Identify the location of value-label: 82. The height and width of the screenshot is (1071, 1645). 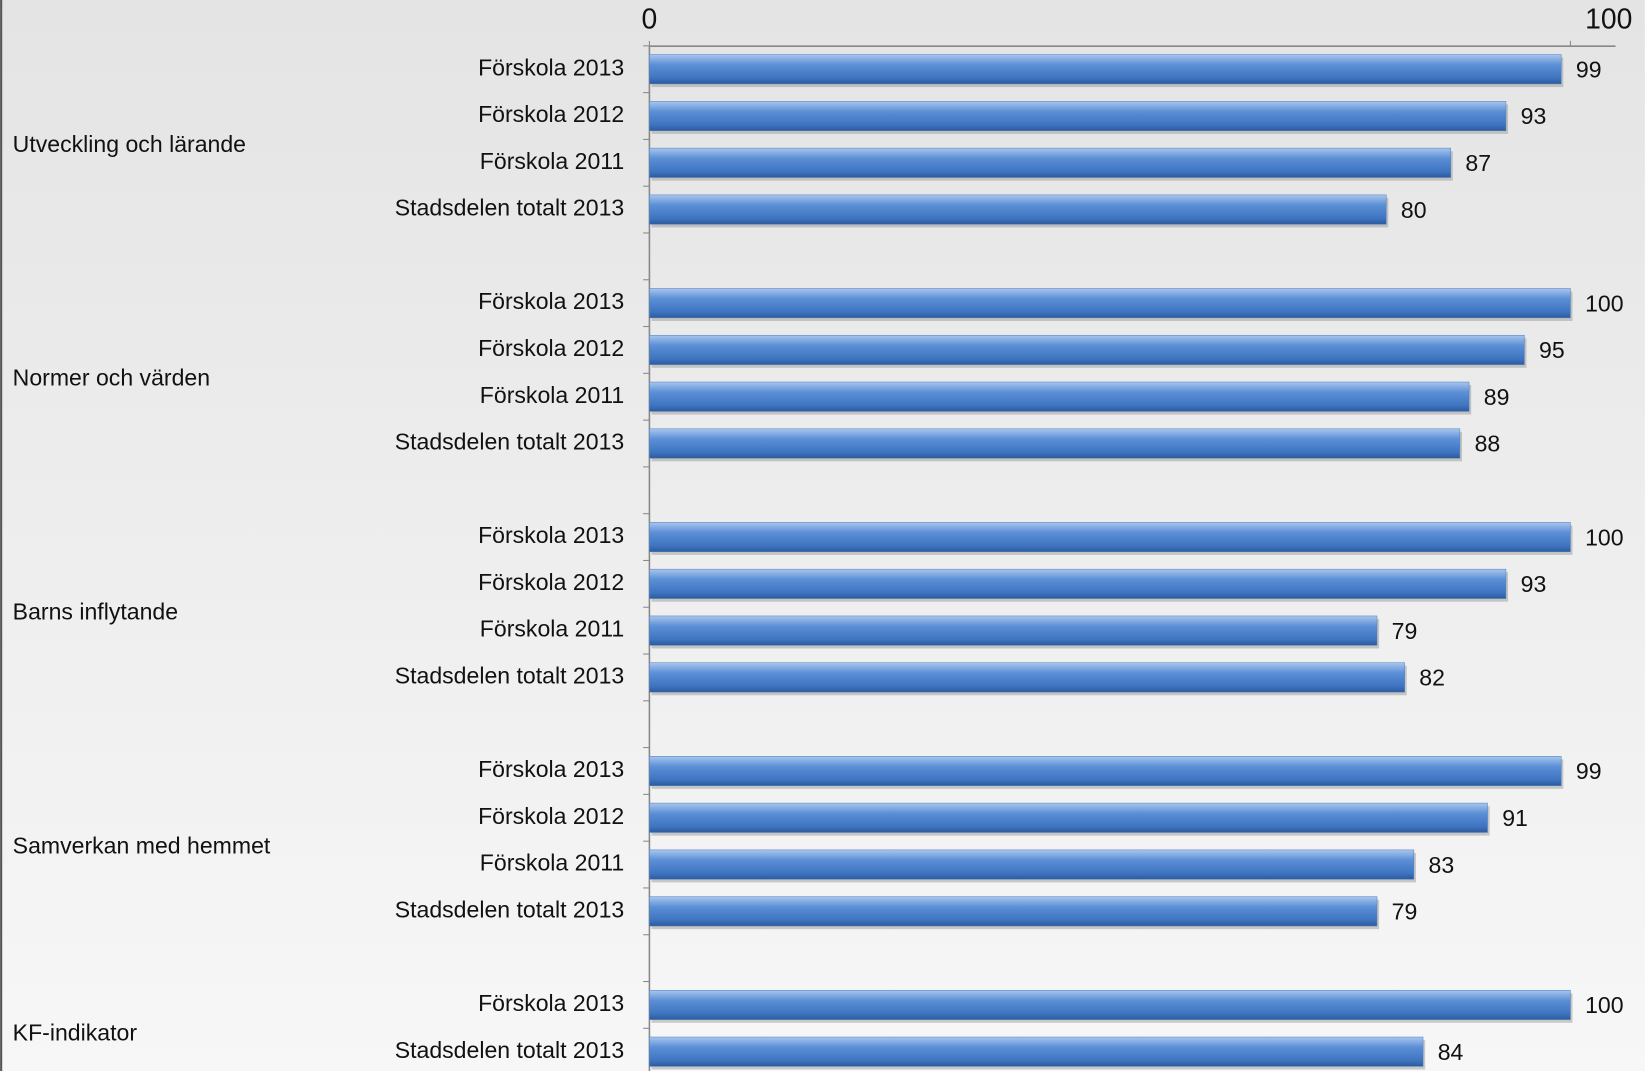
(1432, 678).